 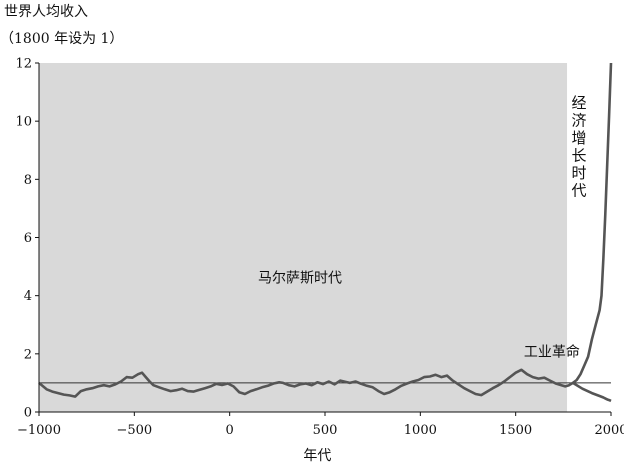 What do you see at coordinates (578, 138) in the screenshot?
I see `region-label-growth-char: 增` at bounding box center [578, 138].